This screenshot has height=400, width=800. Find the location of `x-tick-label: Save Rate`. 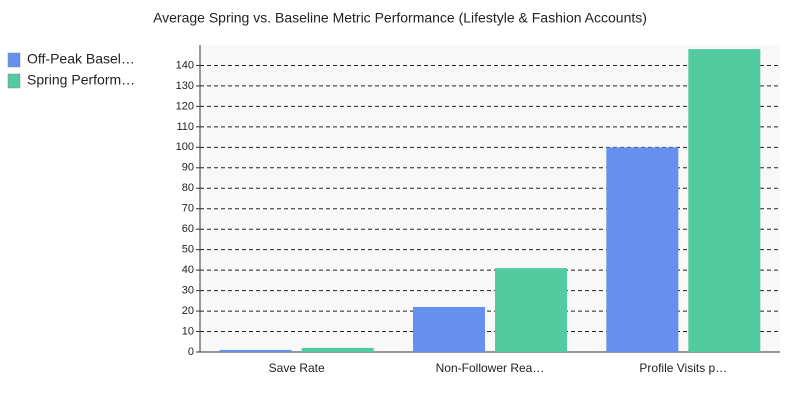

x-tick-label: Save Rate is located at coordinates (297, 368).